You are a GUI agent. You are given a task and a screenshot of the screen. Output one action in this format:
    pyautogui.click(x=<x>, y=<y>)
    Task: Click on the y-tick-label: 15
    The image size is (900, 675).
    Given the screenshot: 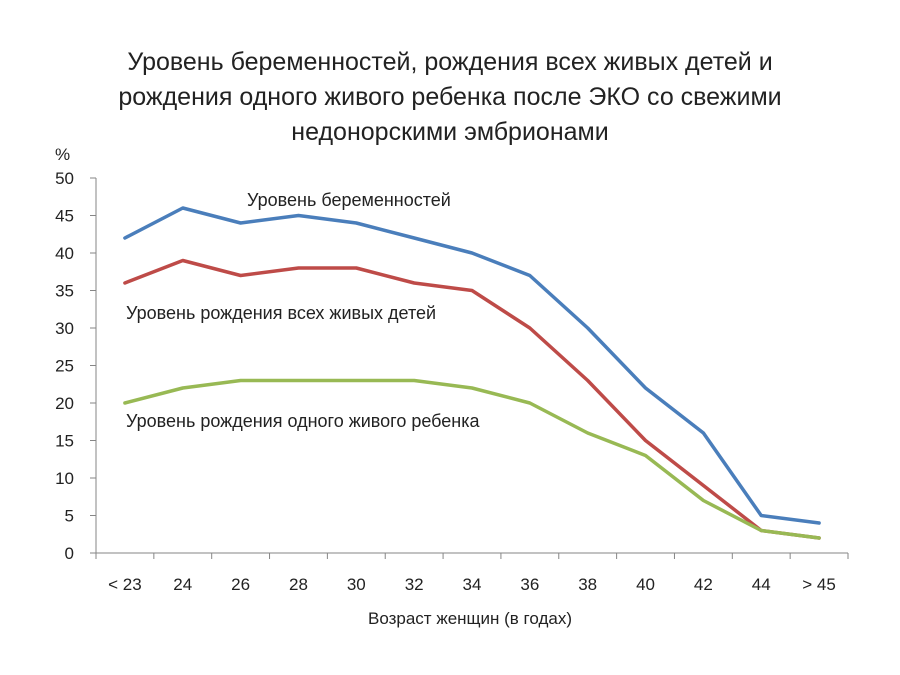 What is the action you would take?
    pyautogui.click(x=64, y=441)
    